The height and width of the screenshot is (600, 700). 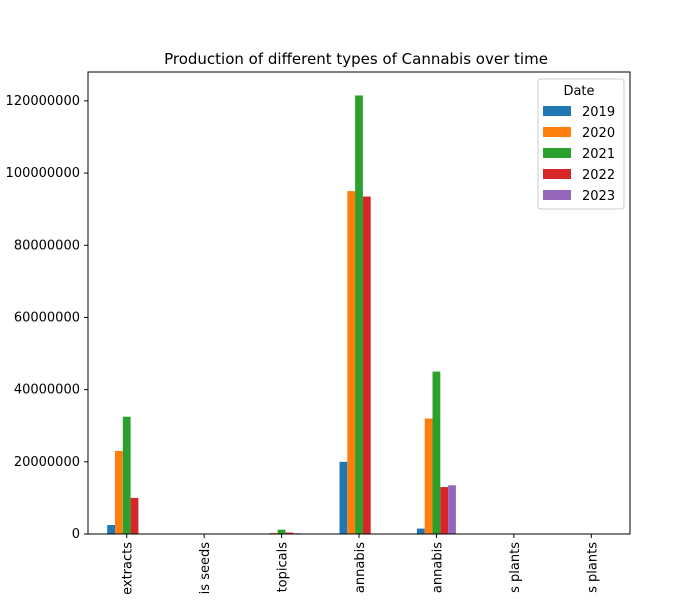 I want to click on y-tick-label: 40000000, so click(x=47, y=390).